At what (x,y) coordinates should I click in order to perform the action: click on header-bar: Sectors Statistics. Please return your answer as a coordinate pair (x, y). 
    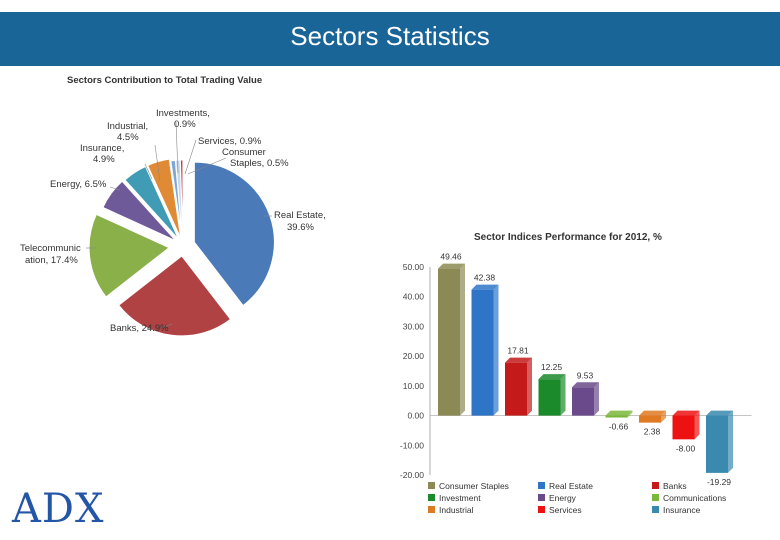
    Looking at the image, I should click on (390, 39).